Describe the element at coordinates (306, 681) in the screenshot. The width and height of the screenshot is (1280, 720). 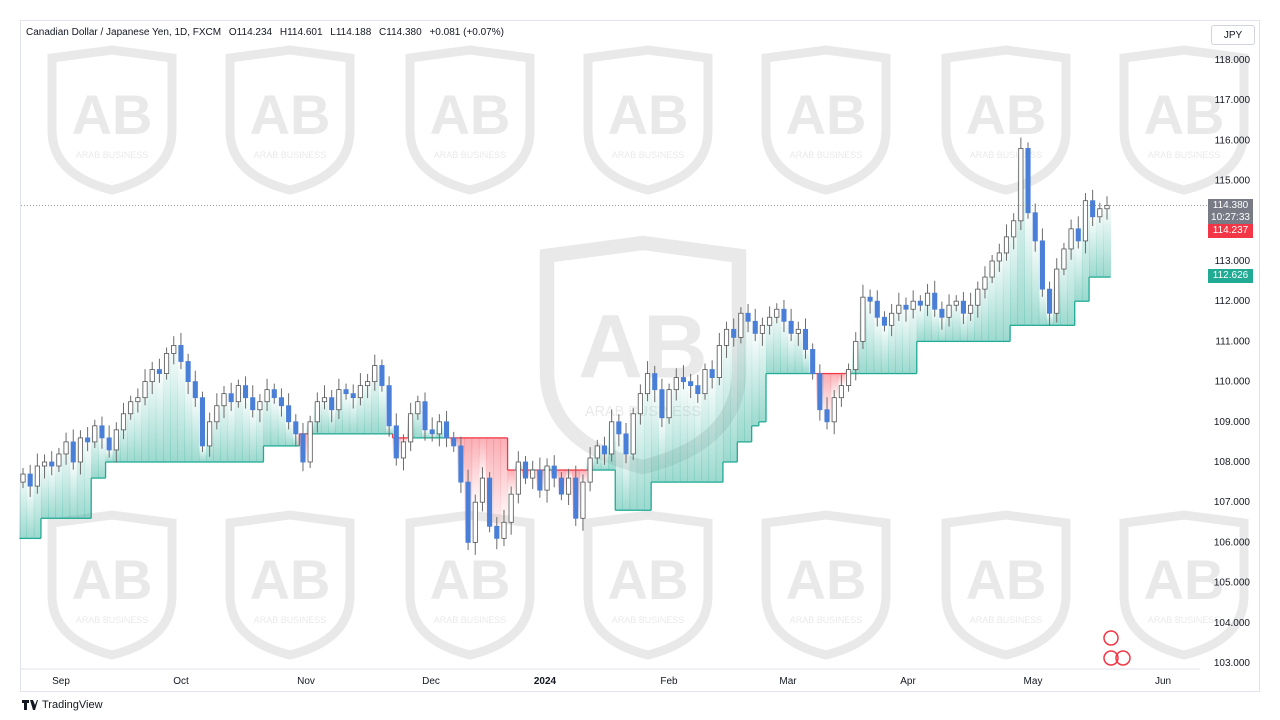
I see `x-tick-label: Nov` at that location.